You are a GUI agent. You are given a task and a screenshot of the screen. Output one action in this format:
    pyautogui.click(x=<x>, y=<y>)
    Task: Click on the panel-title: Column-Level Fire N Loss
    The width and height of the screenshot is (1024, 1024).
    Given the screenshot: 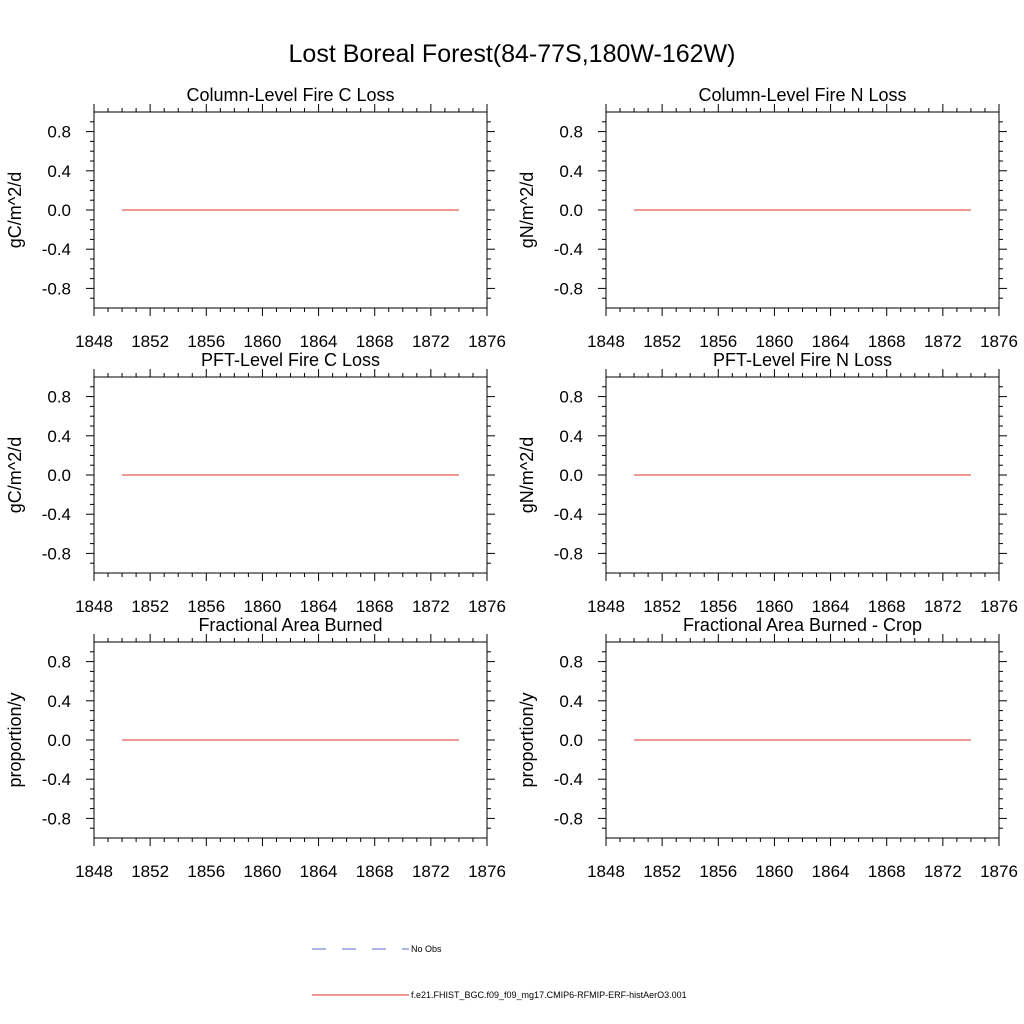 What is the action you would take?
    pyautogui.click(x=802, y=95)
    